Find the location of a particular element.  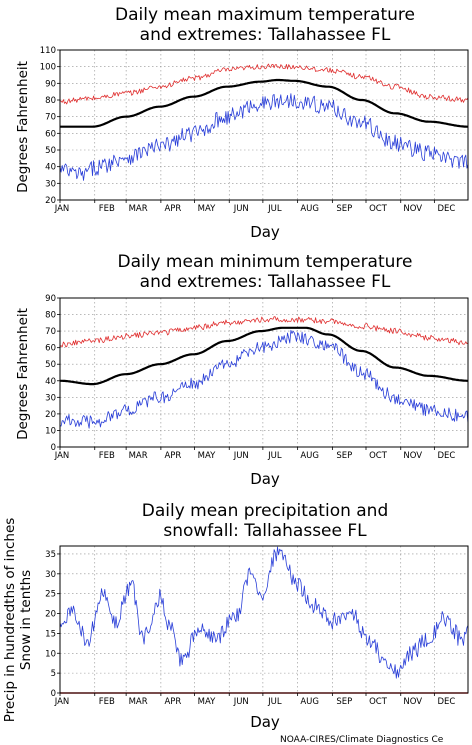

y-axis-label-line2: Snow in tenths is located at coordinates (26, 620).